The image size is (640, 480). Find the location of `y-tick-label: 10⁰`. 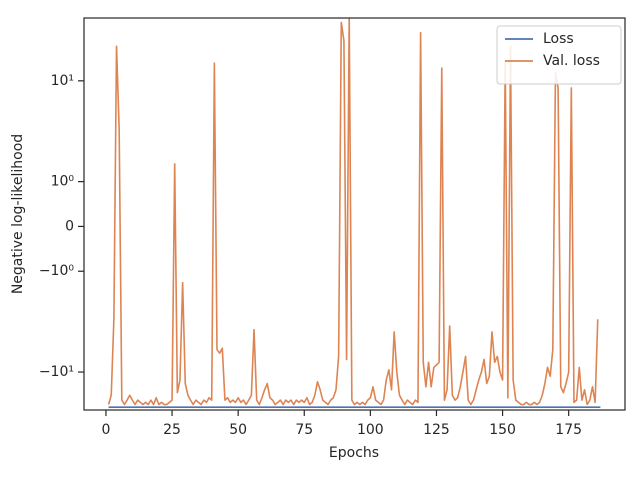

y-tick-label: 10⁰ is located at coordinates (63, 182).